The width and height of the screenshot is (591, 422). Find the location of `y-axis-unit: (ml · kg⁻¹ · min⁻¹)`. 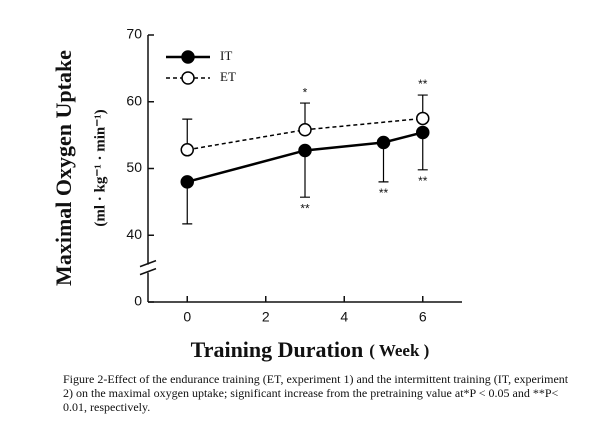

y-axis-unit: (ml · kg⁻¹ · min⁻¹) is located at coordinates (100, 167).